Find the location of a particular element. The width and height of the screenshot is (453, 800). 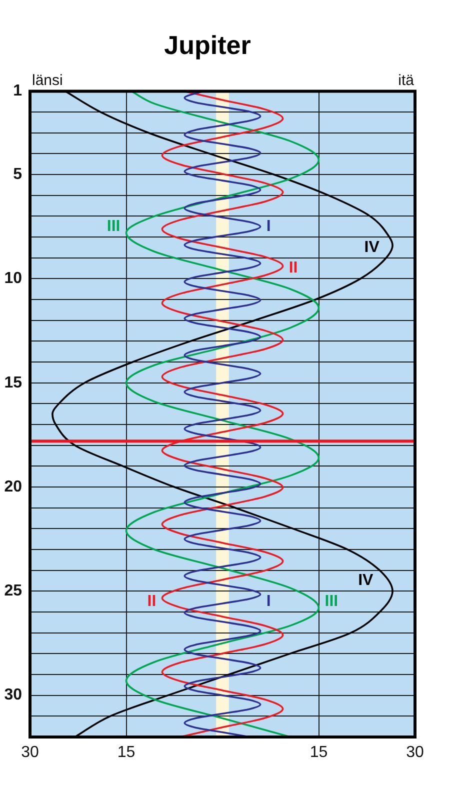

text: IV is located at coordinates (372, 247).